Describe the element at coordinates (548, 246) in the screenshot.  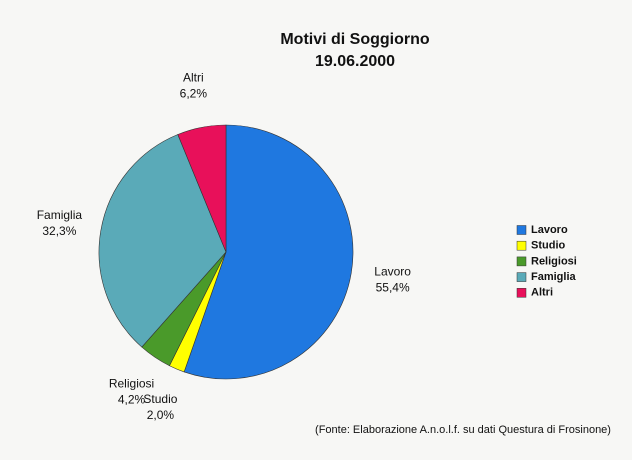
I see `legend-text: Studio` at that location.